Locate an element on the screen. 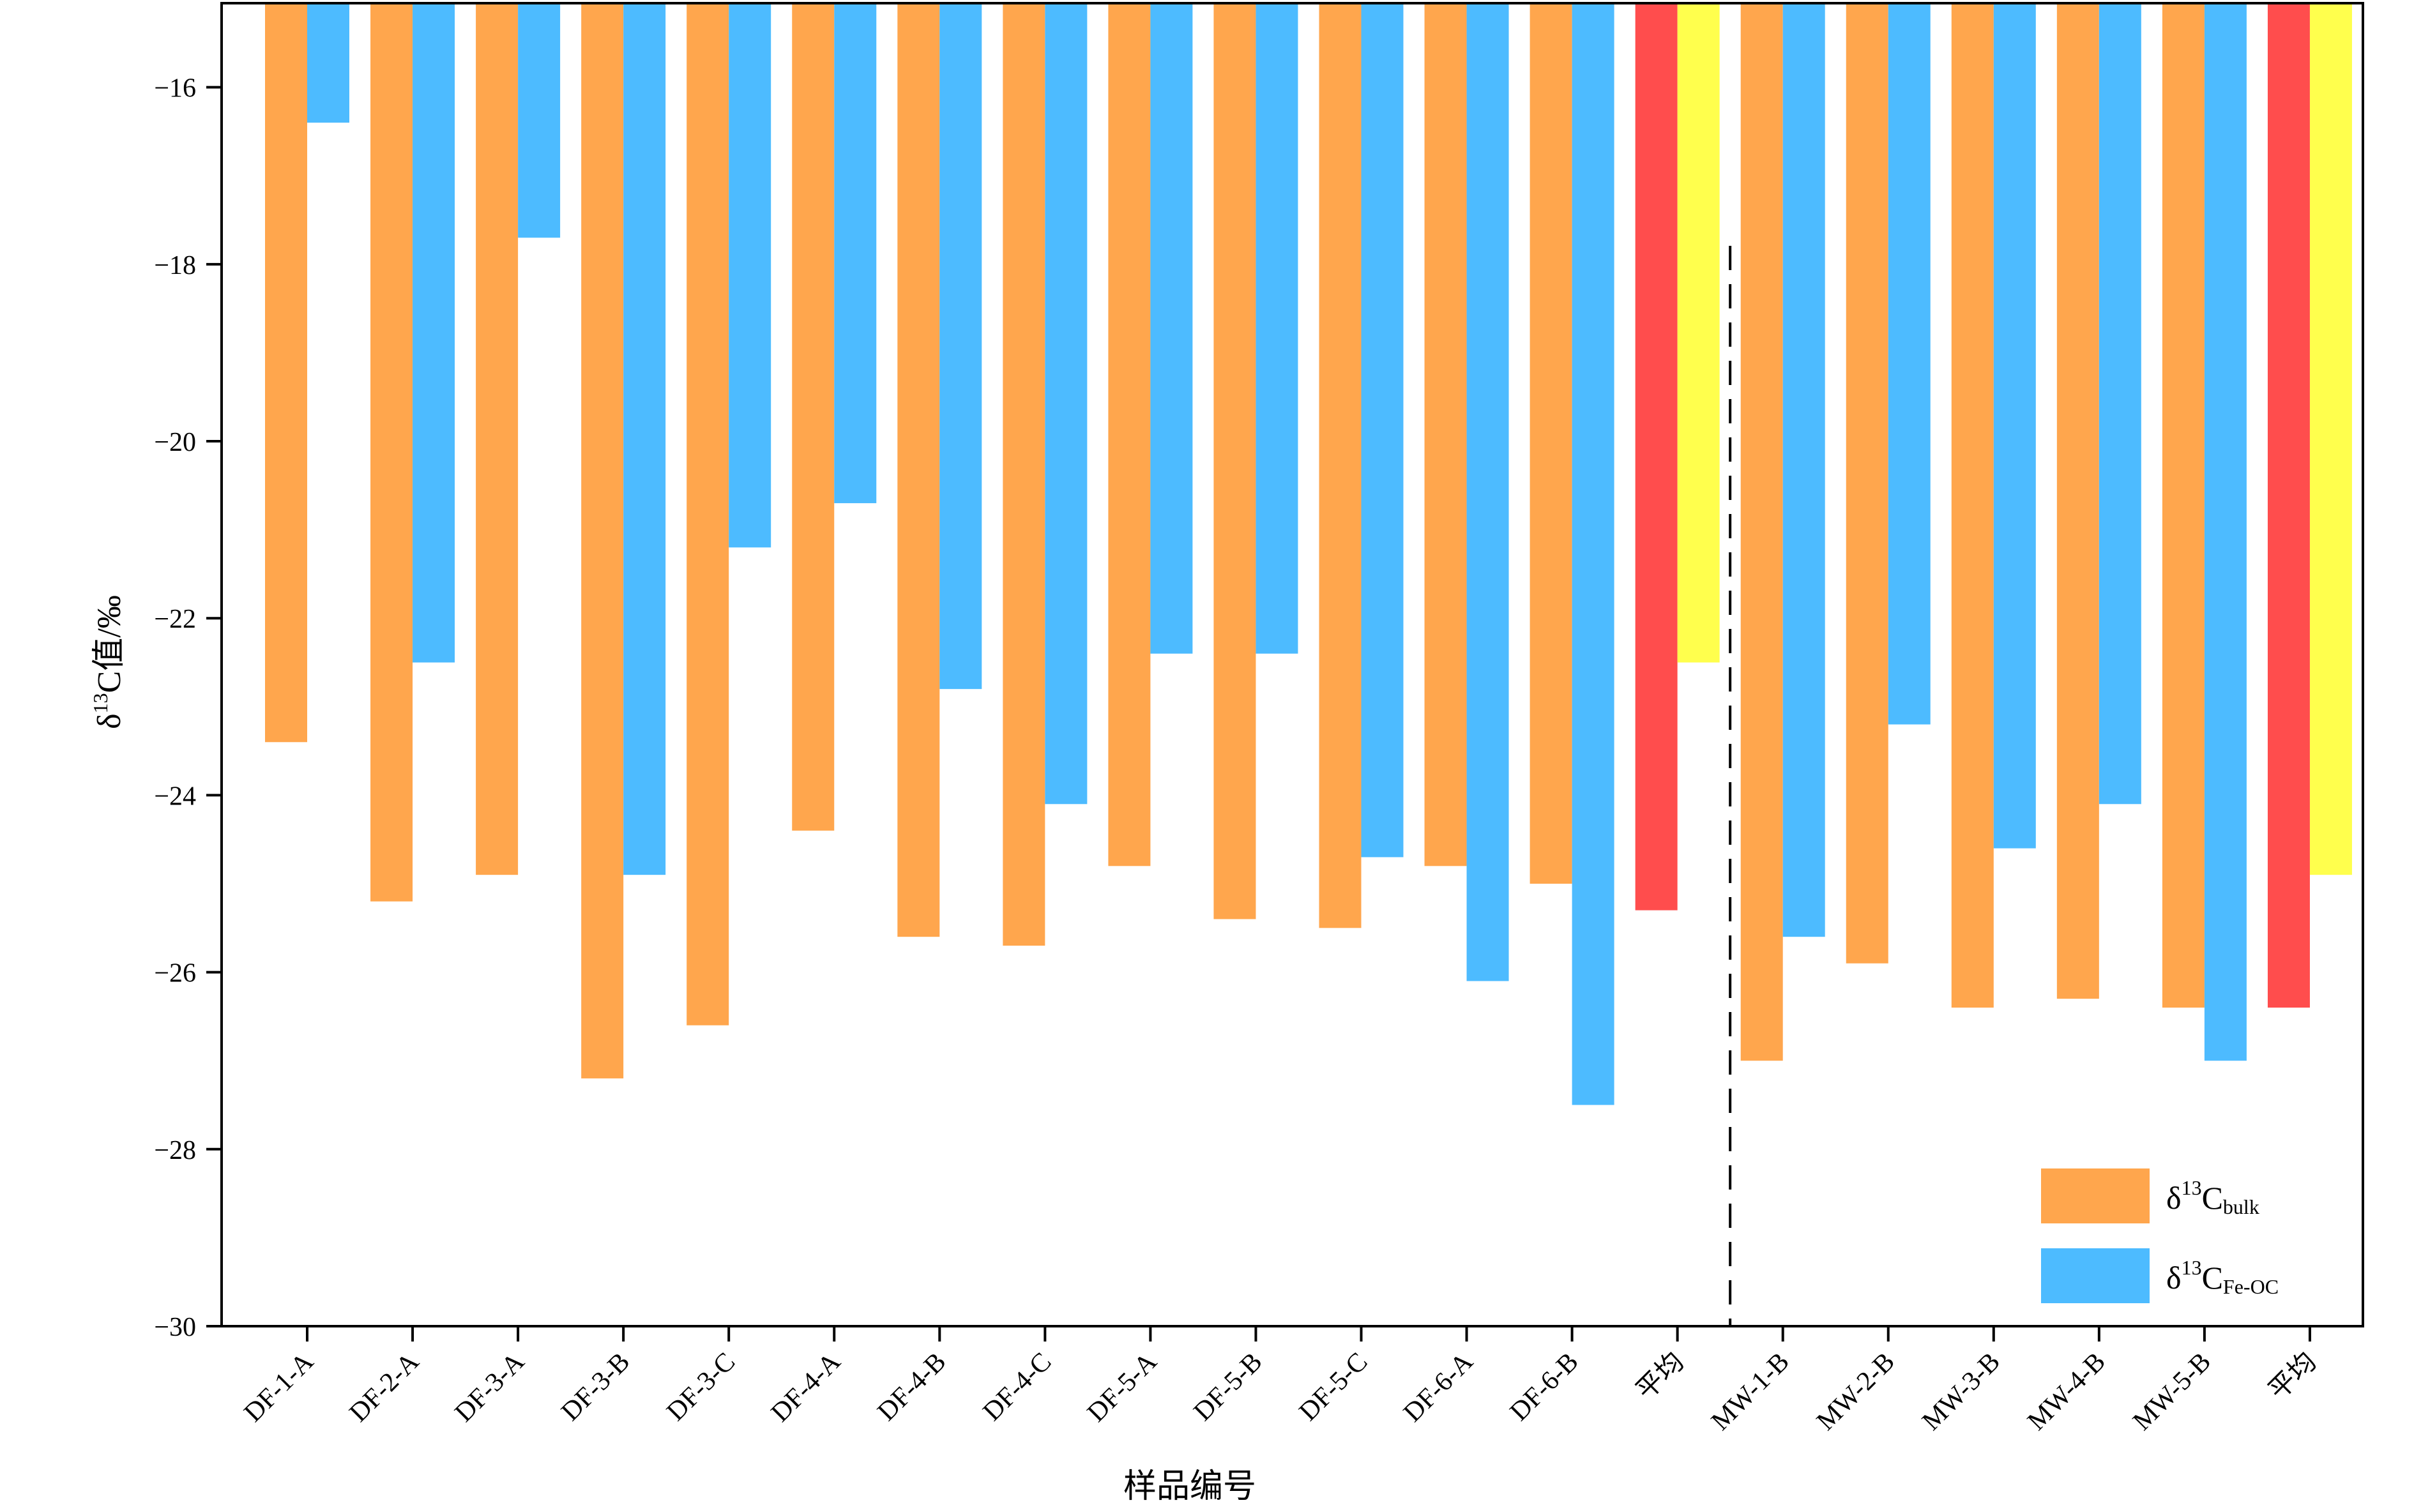 The height and width of the screenshot is (1512, 2414). y-tick-label-6: −28 is located at coordinates (175, 1150).